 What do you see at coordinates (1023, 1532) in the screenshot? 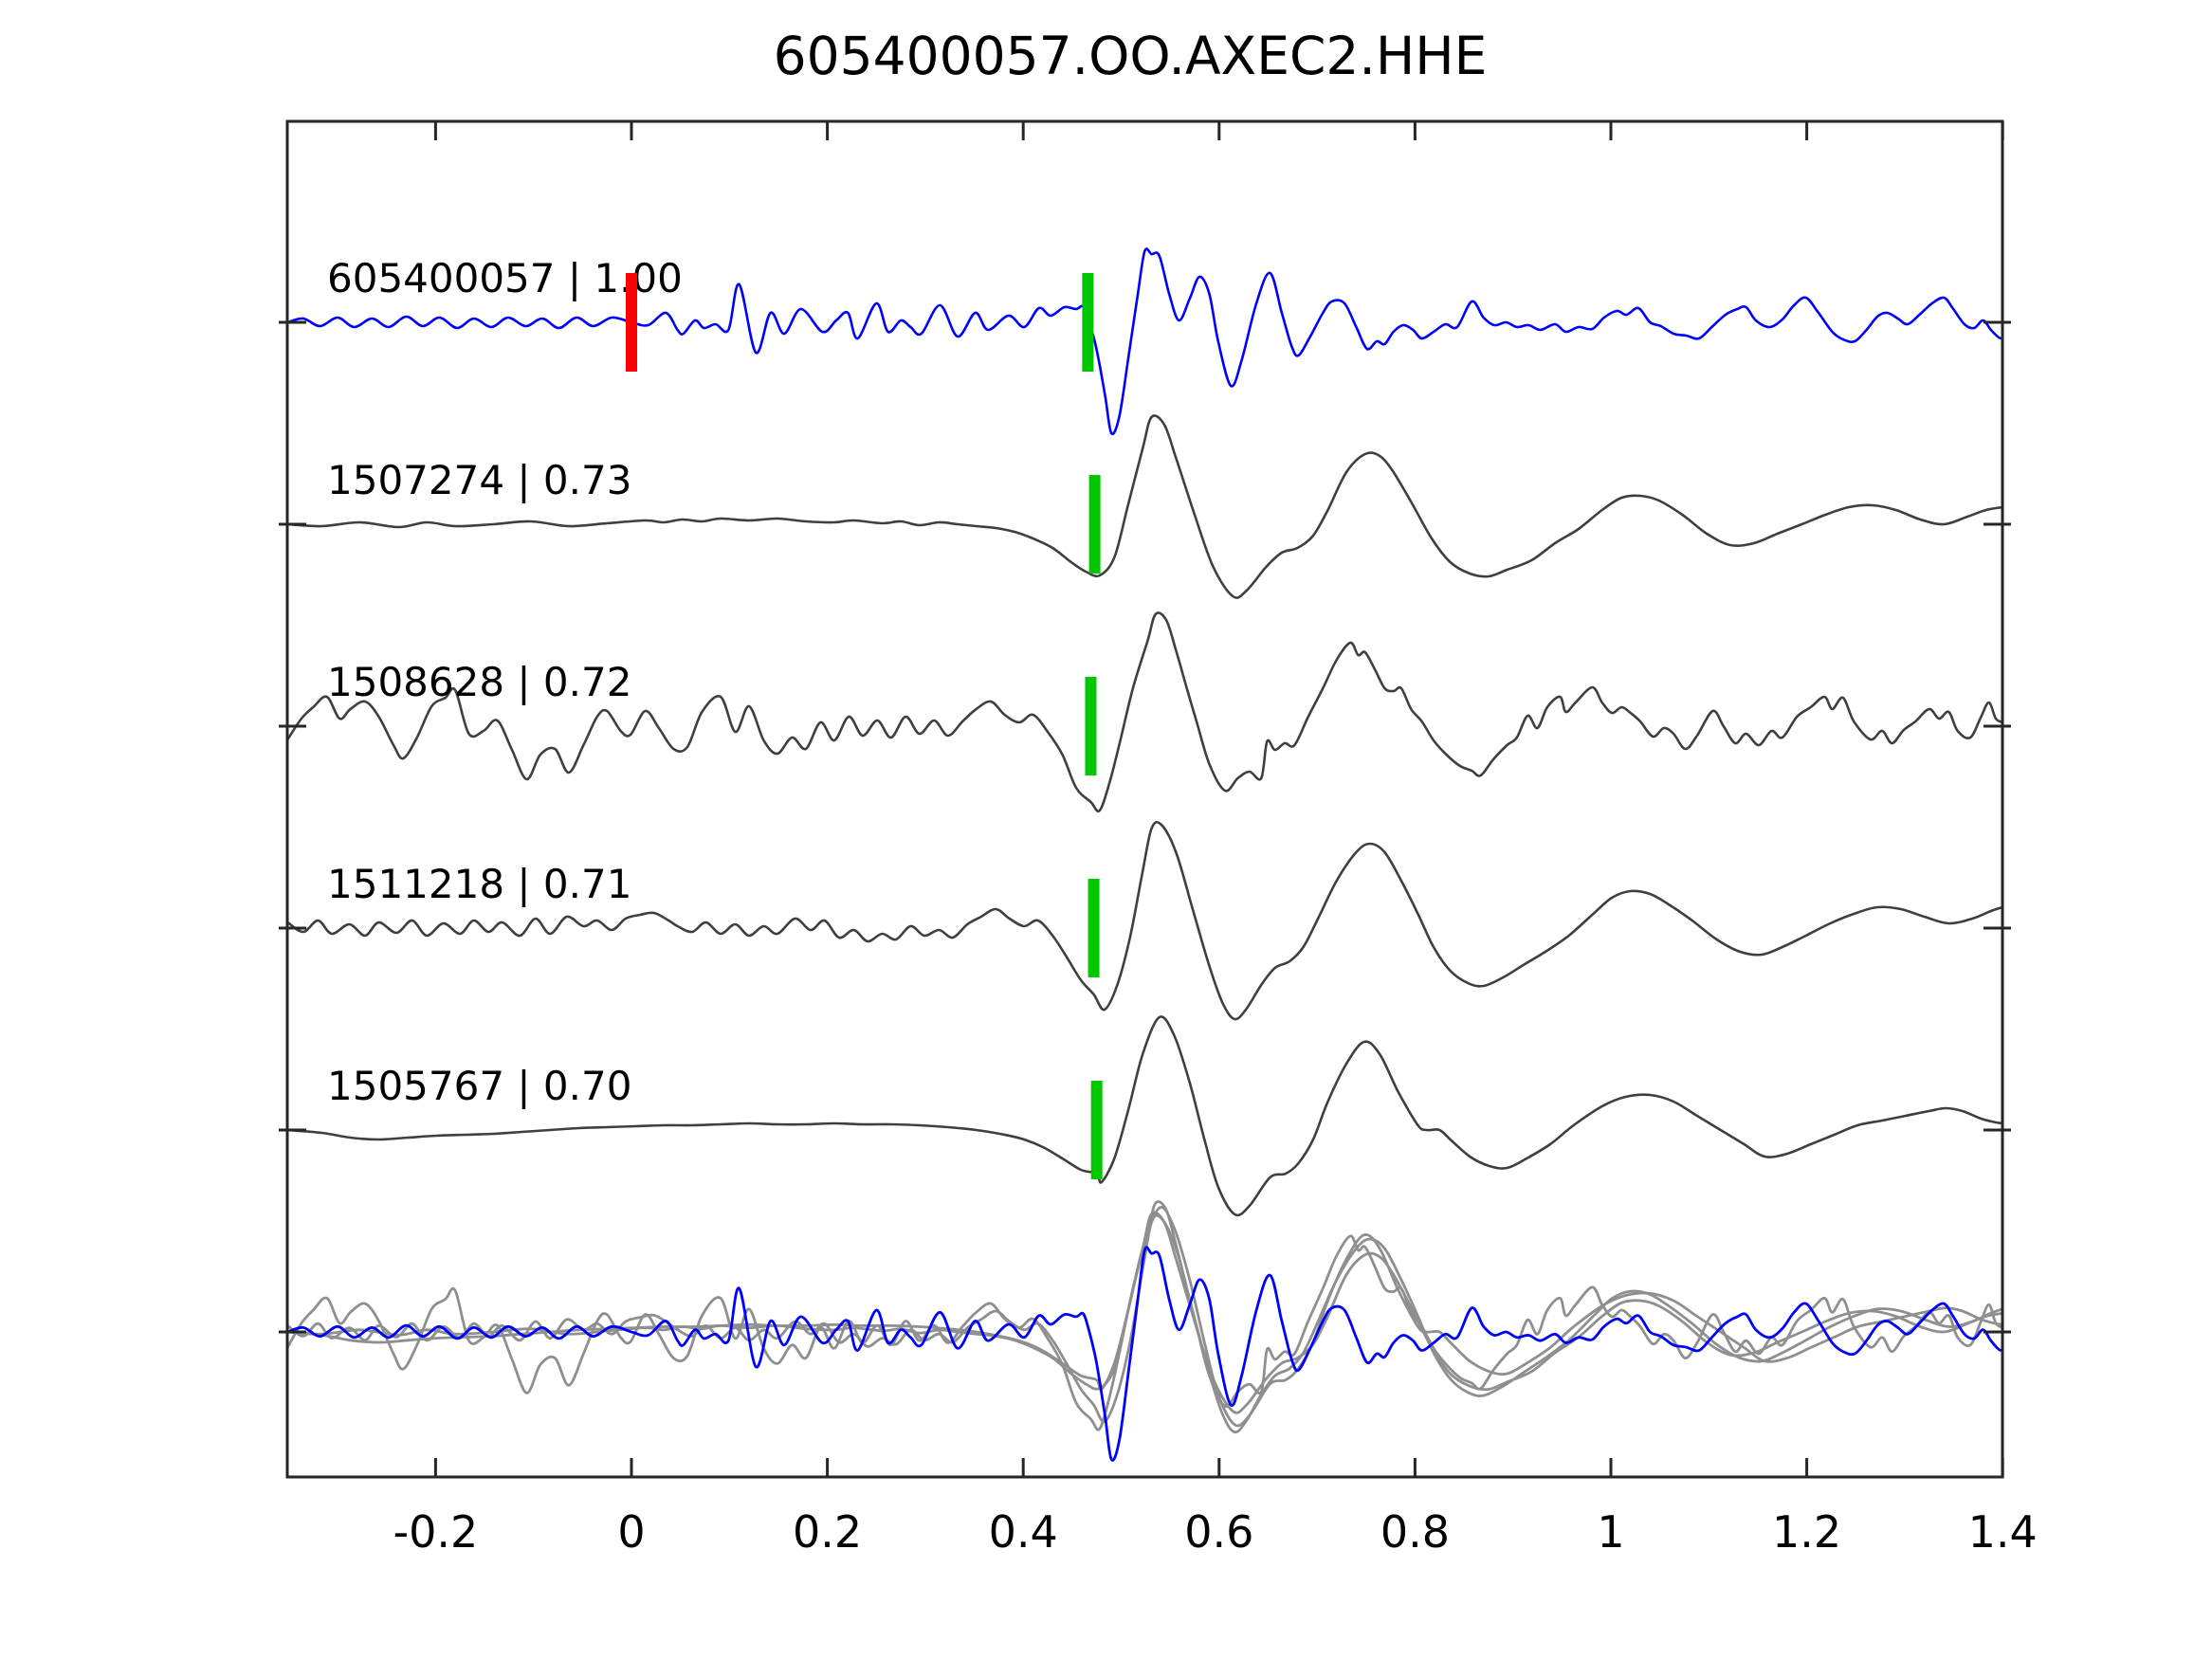
I see `x-tick-label: 0.4` at bounding box center [1023, 1532].